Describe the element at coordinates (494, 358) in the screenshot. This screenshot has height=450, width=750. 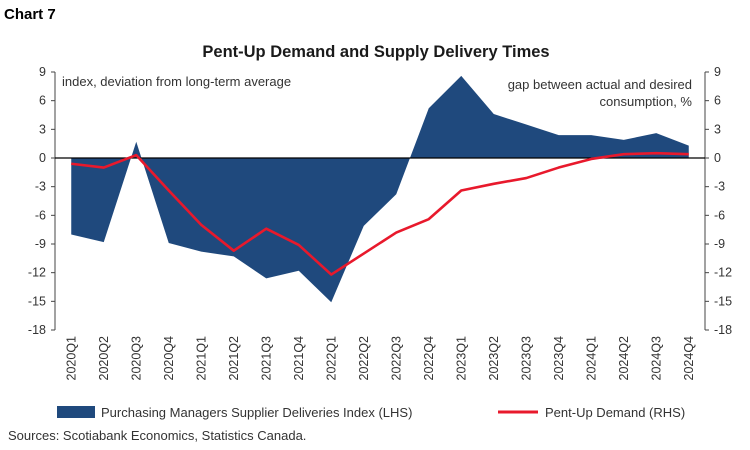
I see `x-tick-label: 2023Q2` at that location.